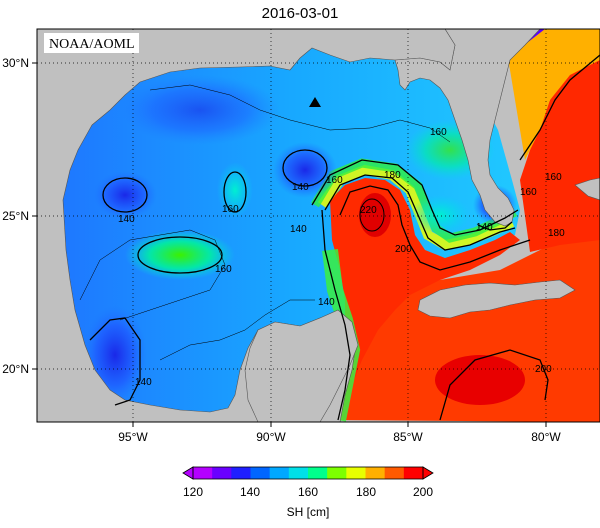 This screenshot has height=528, width=600. I want to click on yucatan-land, so click(301, 365).